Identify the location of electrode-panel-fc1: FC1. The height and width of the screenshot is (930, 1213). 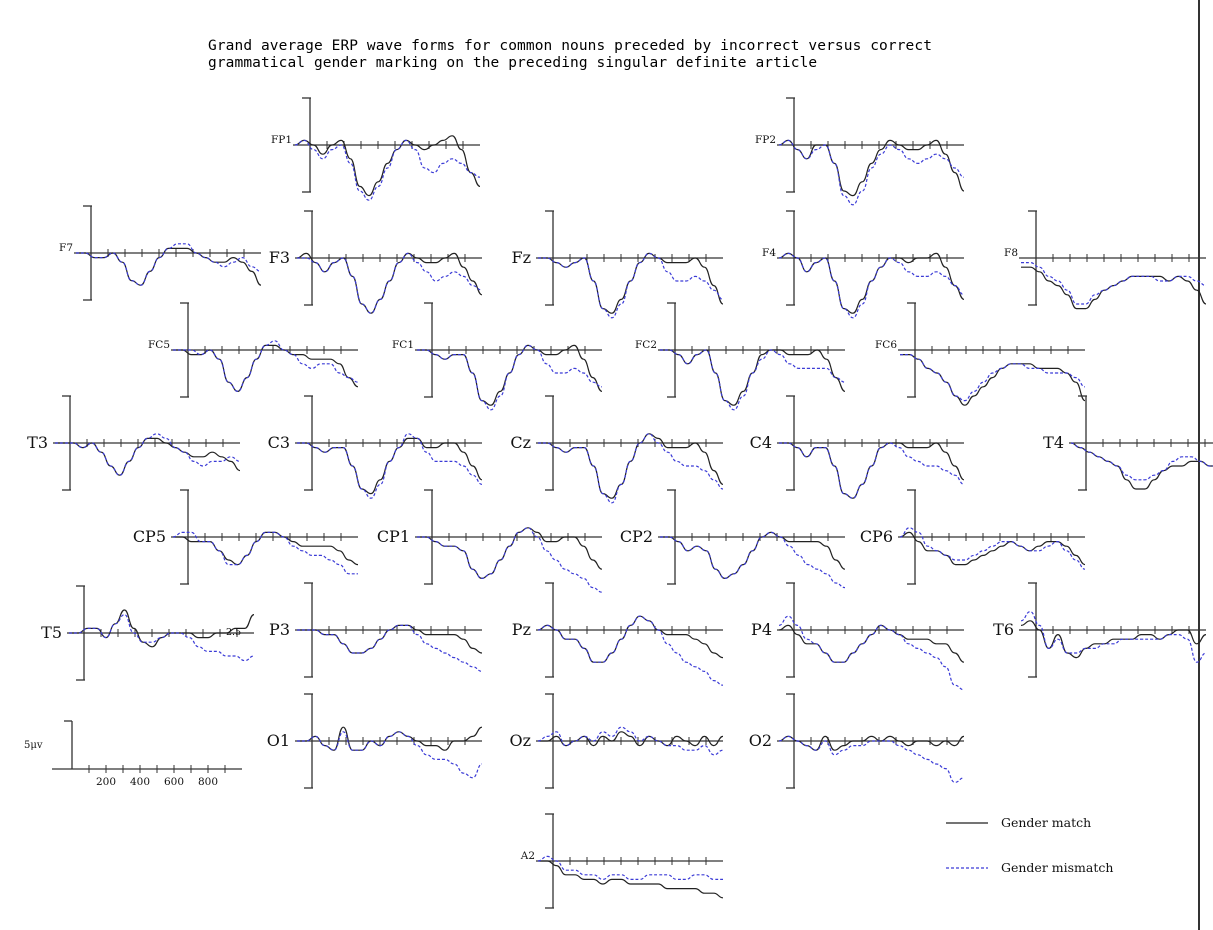
(497, 356).